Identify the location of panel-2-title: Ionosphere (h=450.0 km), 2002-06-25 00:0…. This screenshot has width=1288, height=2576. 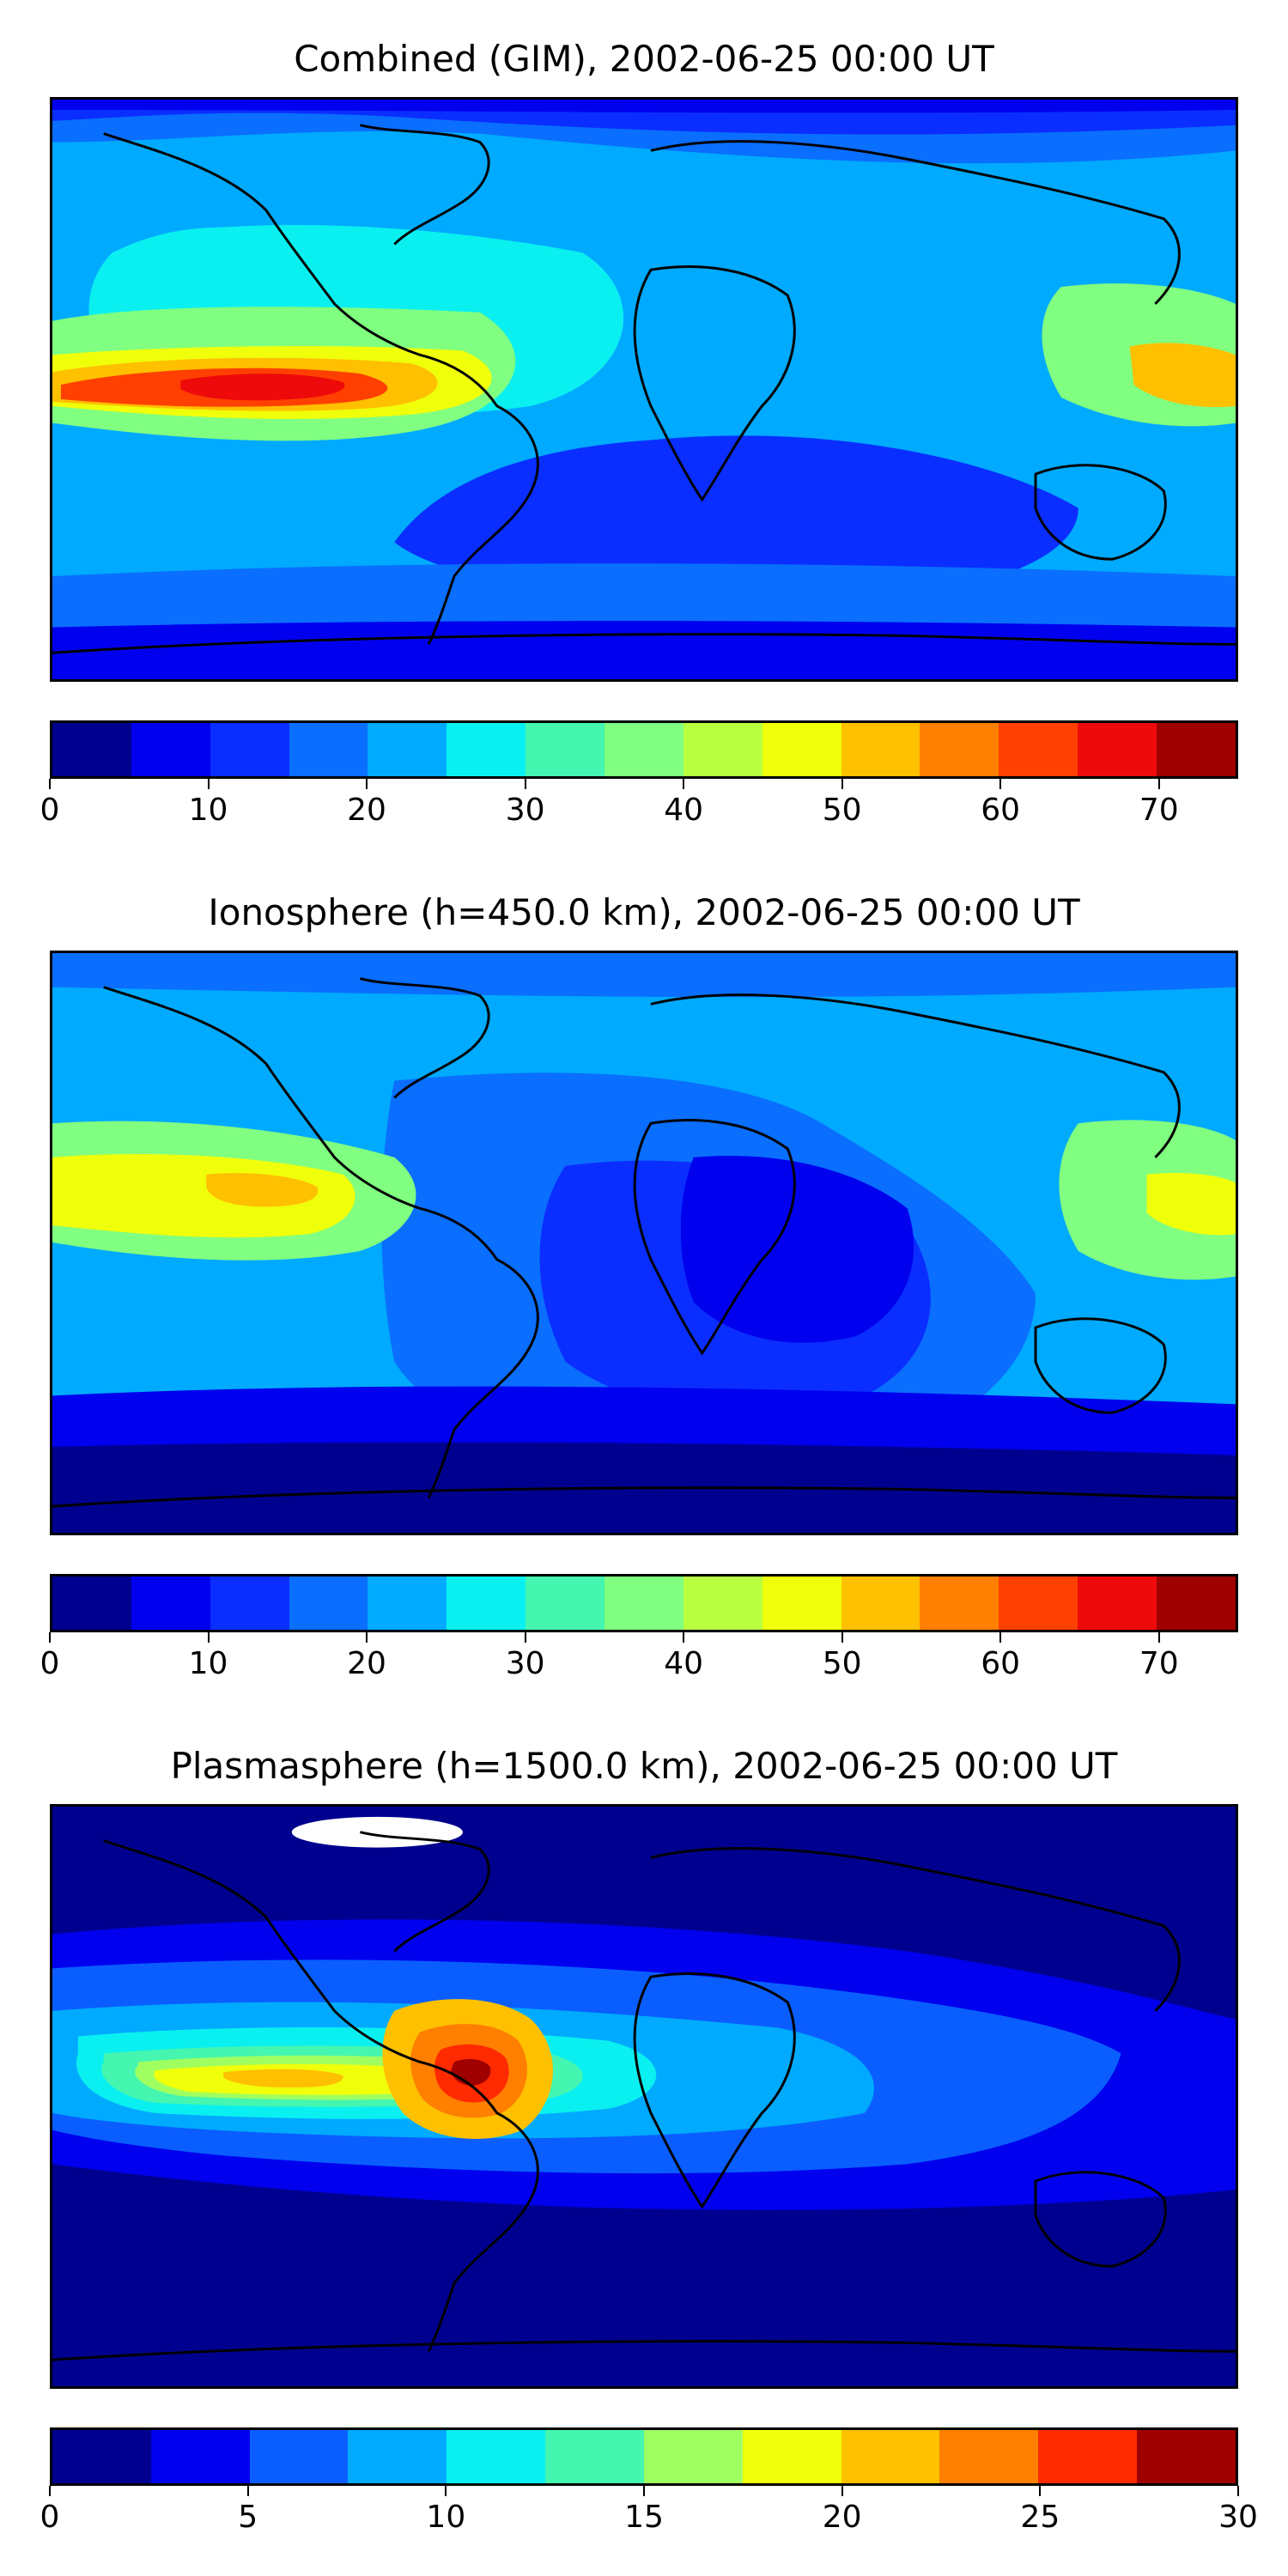
(644, 912).